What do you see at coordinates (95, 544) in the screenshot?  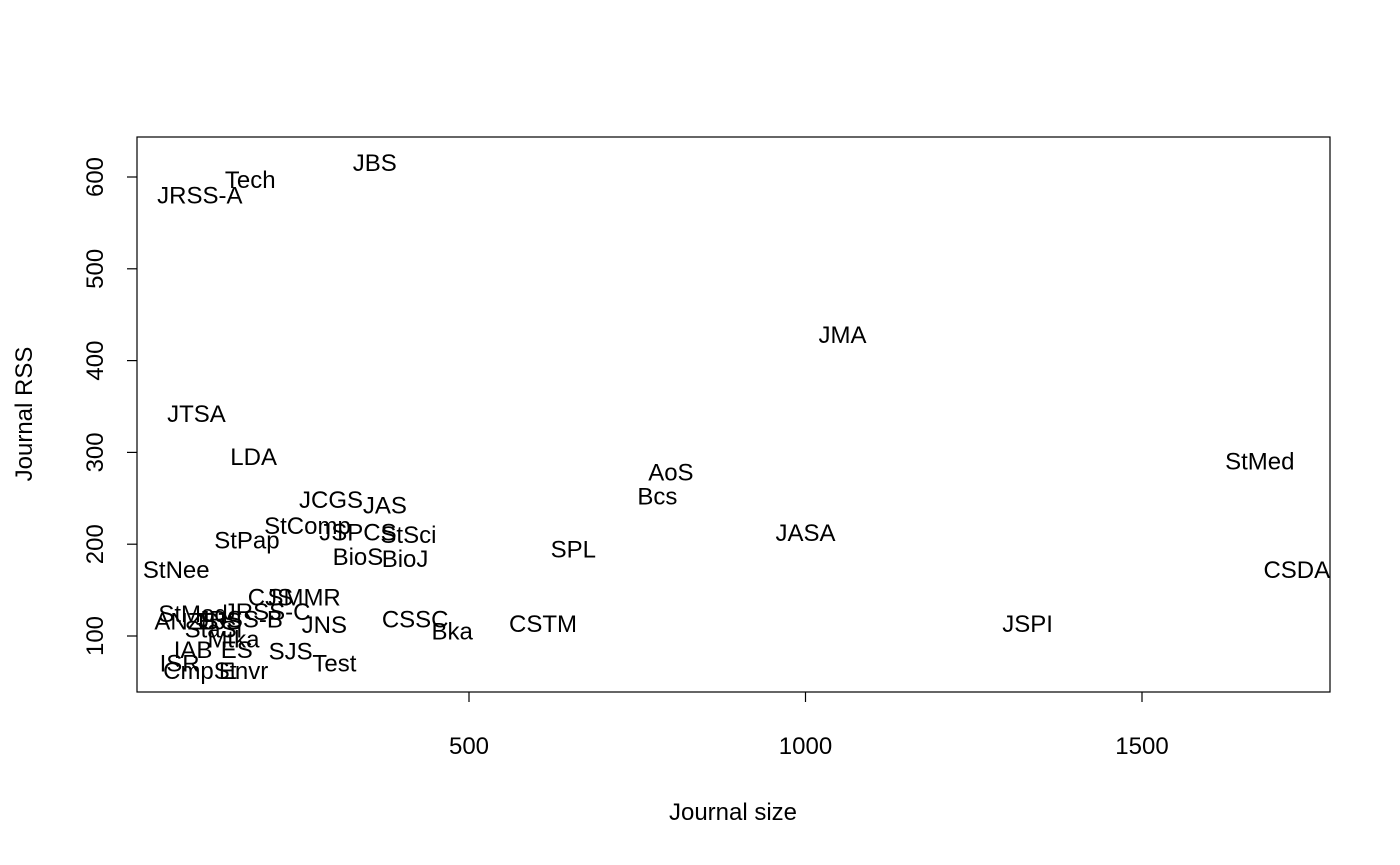 I see `y-tick-label: 200` at bounding box center [95, 544].